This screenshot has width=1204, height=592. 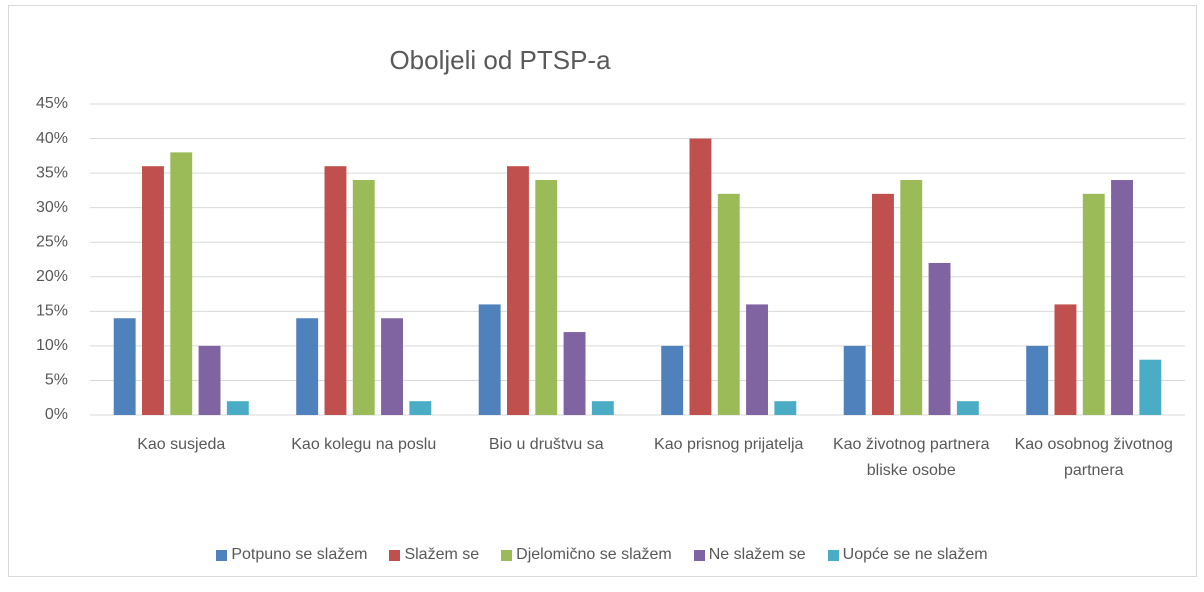 What do you see at coordinates (1093, 457) in the screenshot?
I see `x-tick-label: Kao osobnog životnog partnera` at bounding box center [1093, 457].